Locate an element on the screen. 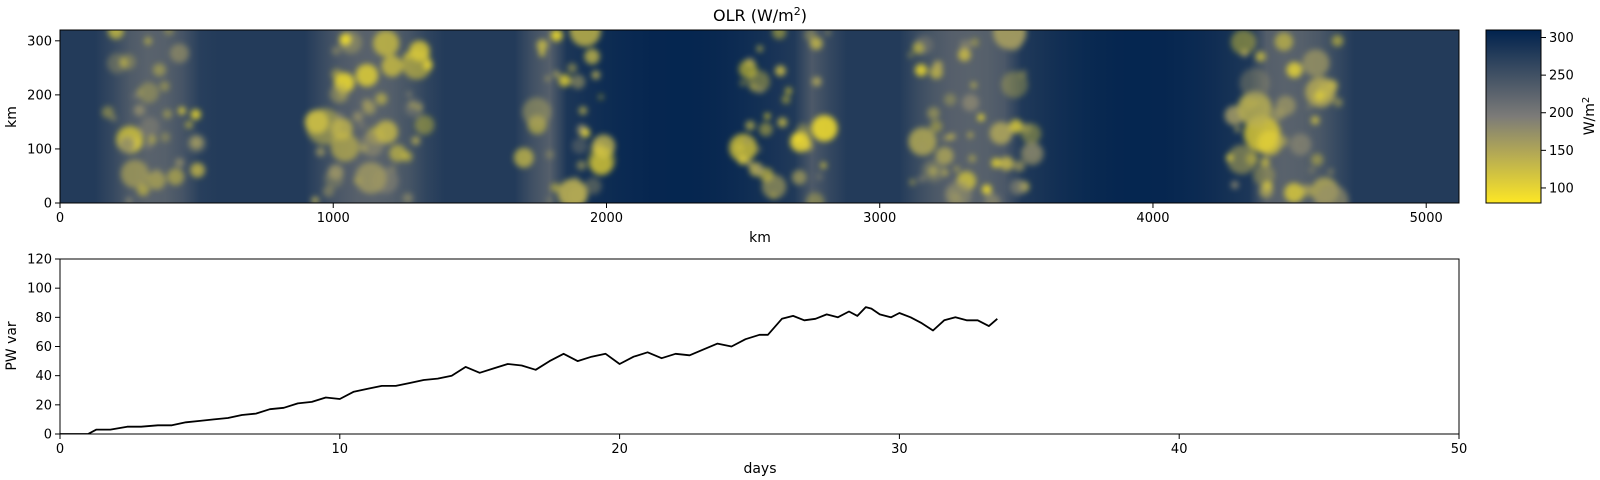  y-tick-label: 100 is located at coordinates (39, 289).